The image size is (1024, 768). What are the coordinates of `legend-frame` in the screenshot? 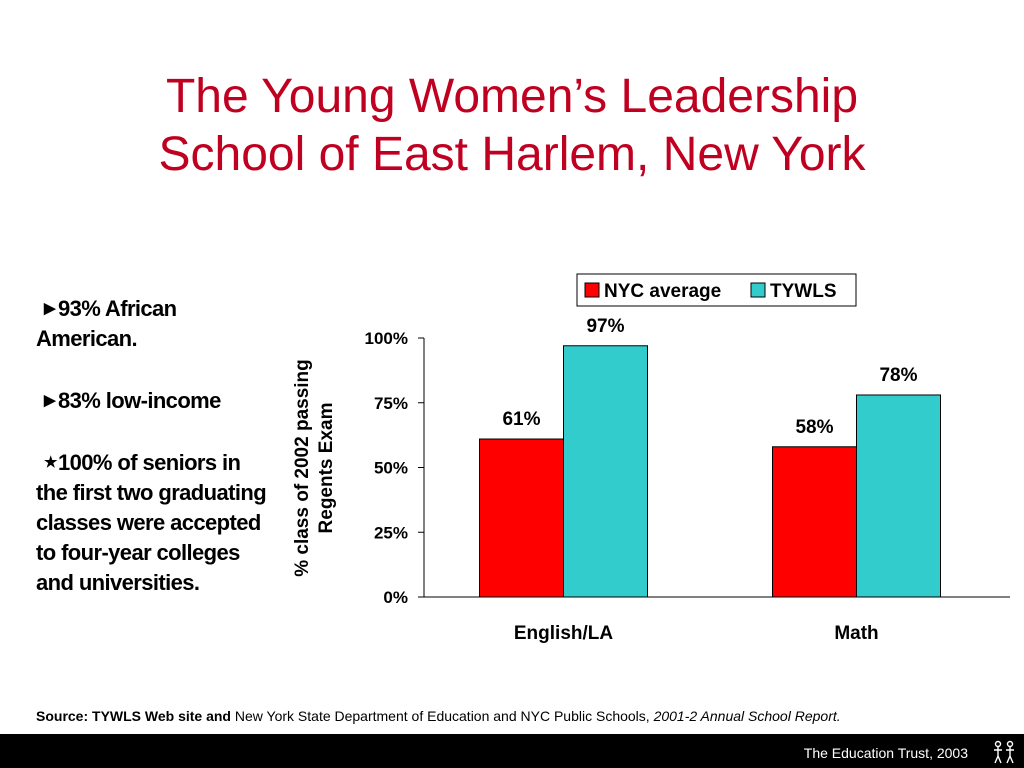 It's located at (716, 290).